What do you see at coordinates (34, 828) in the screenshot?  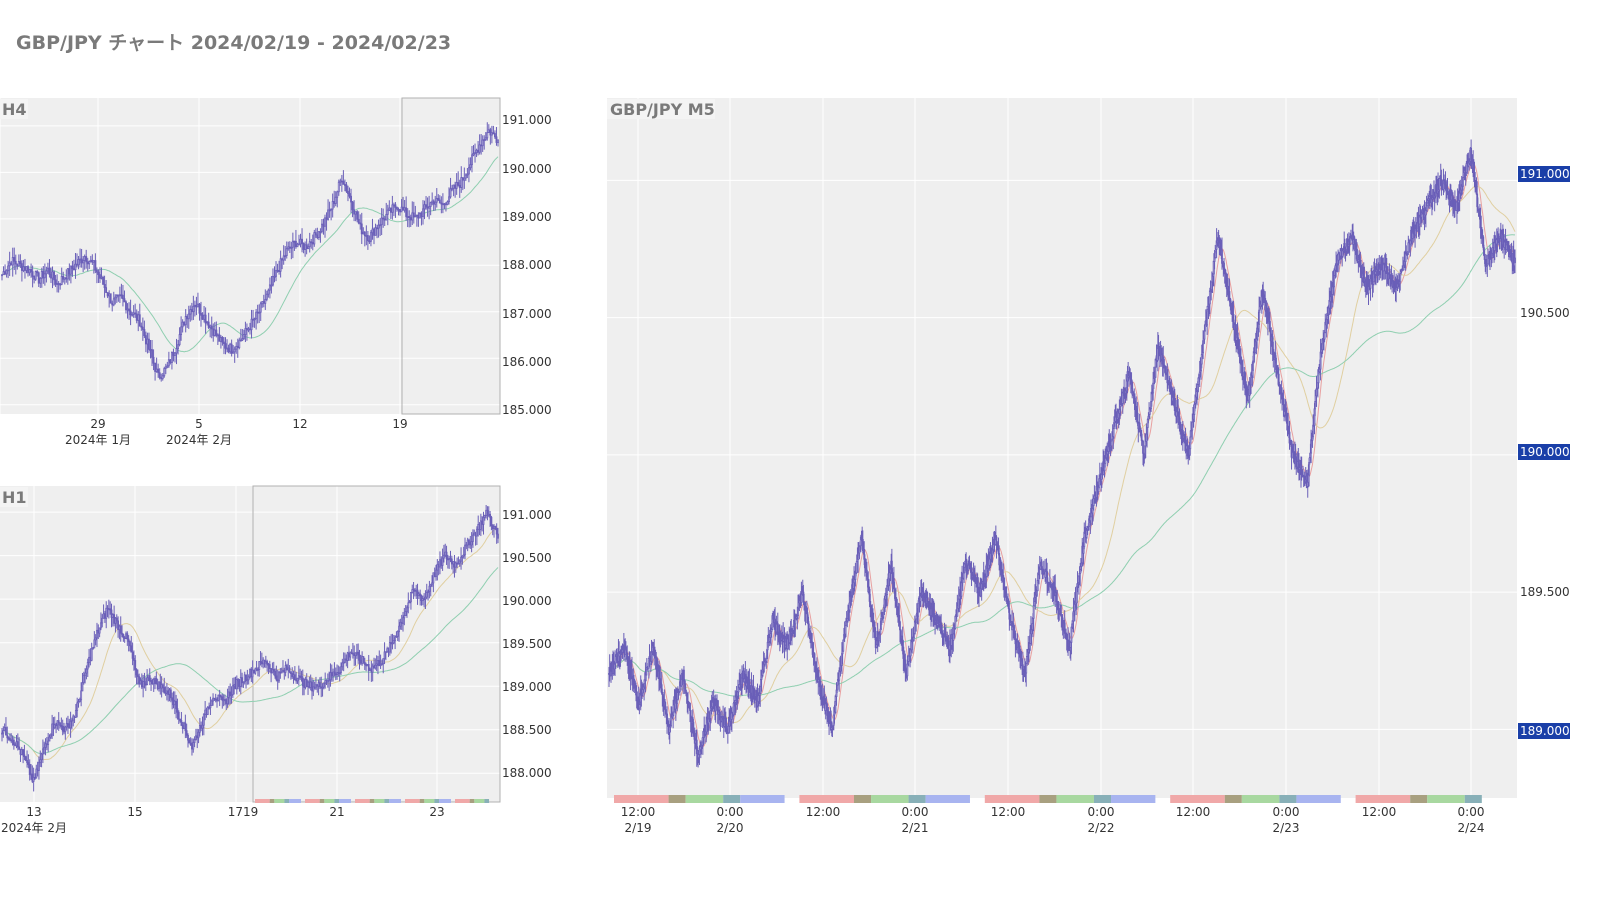 I see `h1-xtick-0-sub: 2024年 2月` at bounding box center [34, 828].